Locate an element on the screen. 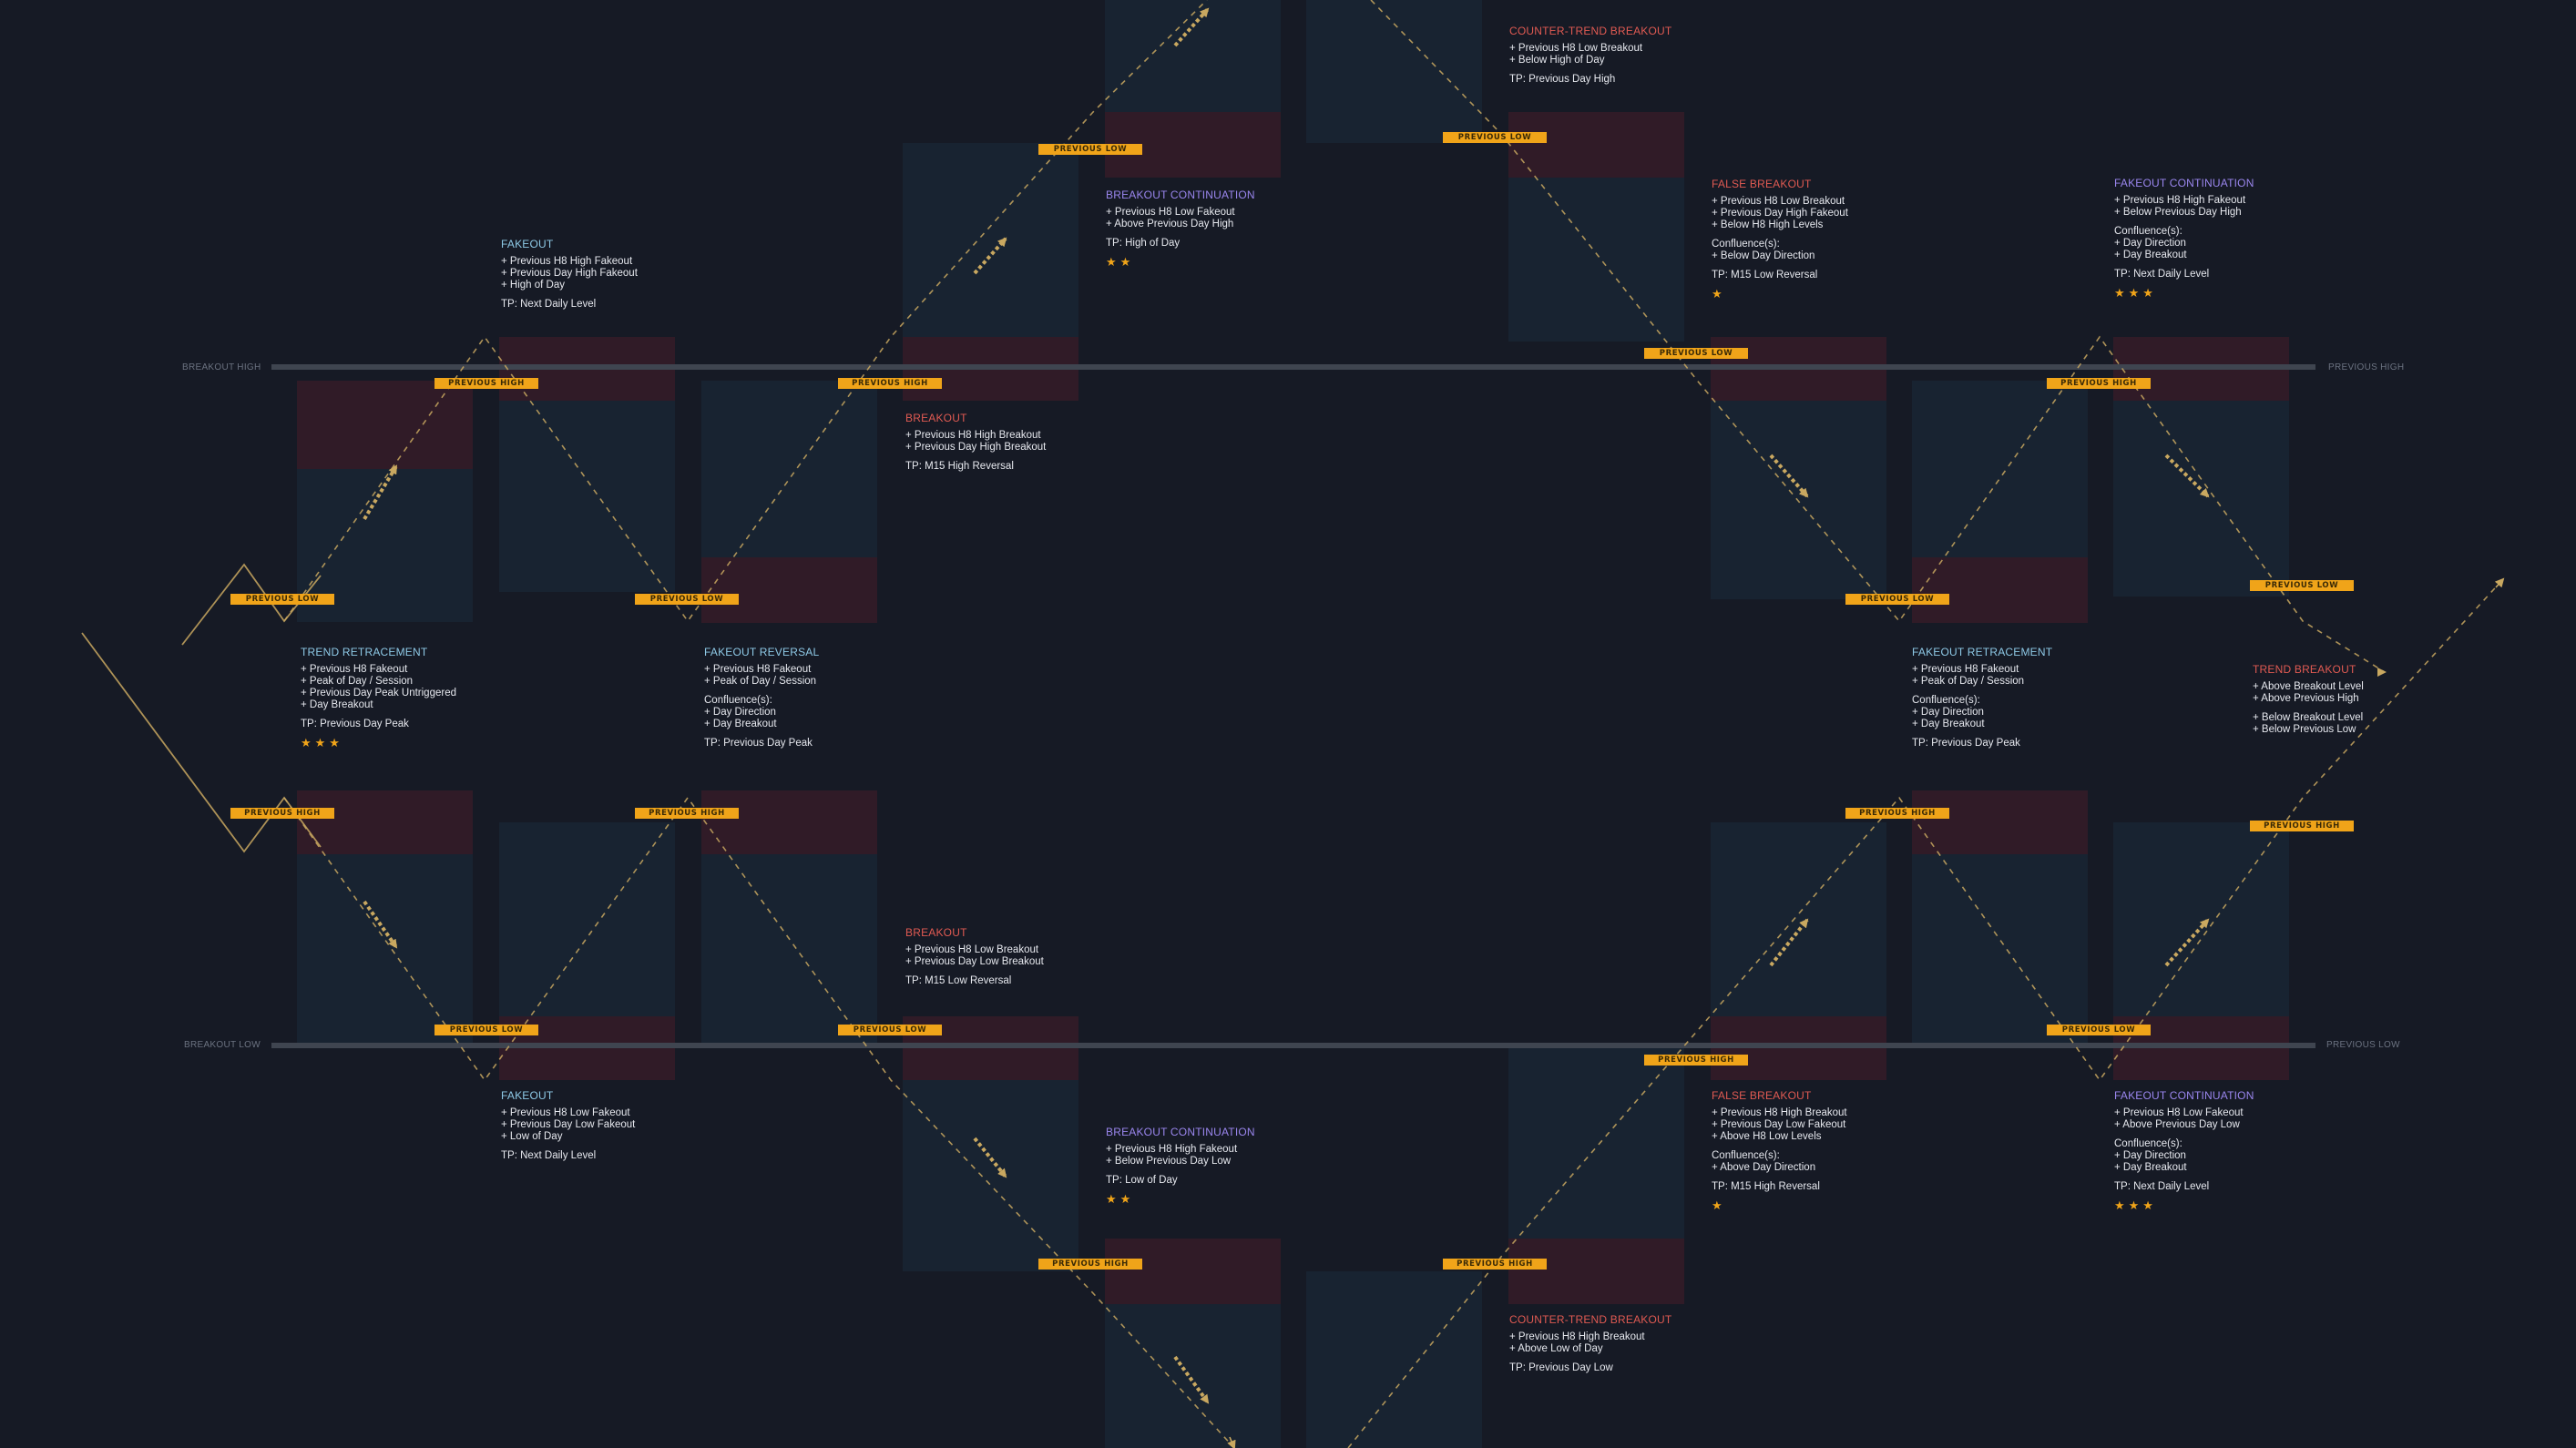 This screenshot has width=2576, height=1448. setup-take-profit: TP: Previous Day Peak is located at coordinates (355, 724).